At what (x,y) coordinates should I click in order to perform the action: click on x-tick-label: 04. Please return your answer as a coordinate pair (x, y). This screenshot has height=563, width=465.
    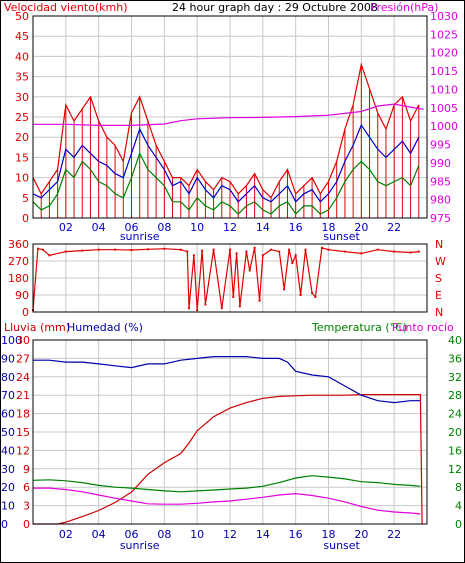
    Looking at the image, I should click on (99, 227).